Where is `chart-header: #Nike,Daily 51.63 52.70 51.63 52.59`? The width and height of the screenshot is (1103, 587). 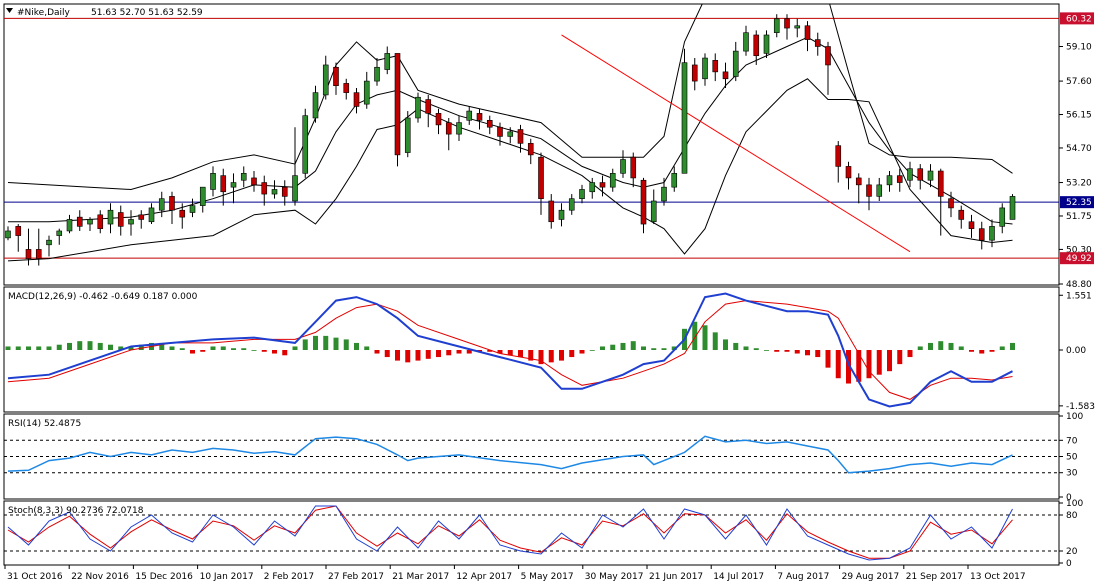
chart-header: #Nike,Daily 51.63 52.70 51.63 52.59 is located at coordinates (104, 13).